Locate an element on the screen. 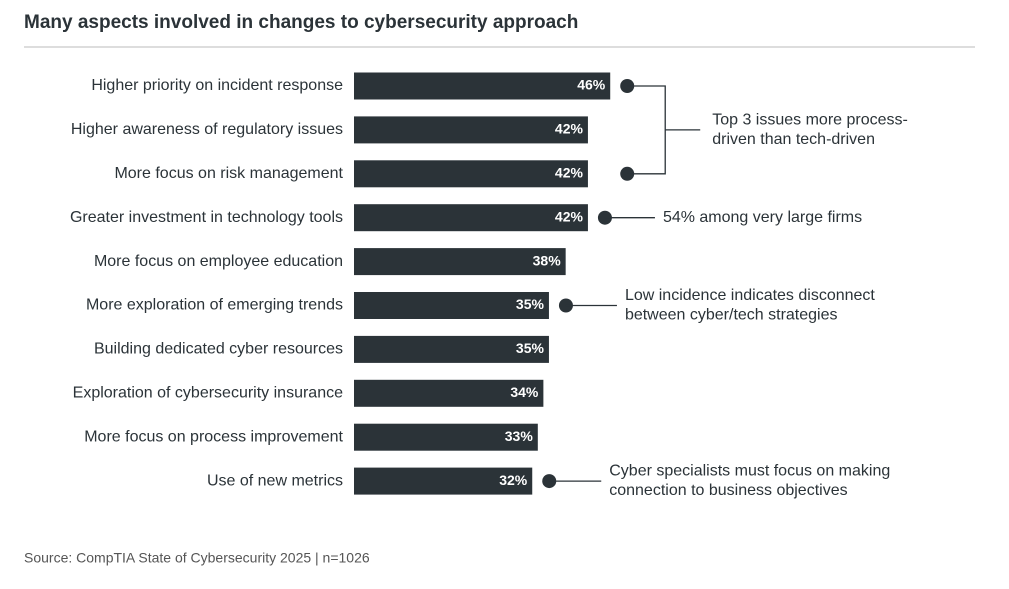  category-label: Exploration of cybersecurity insurance is located at coordinates (208, 393).